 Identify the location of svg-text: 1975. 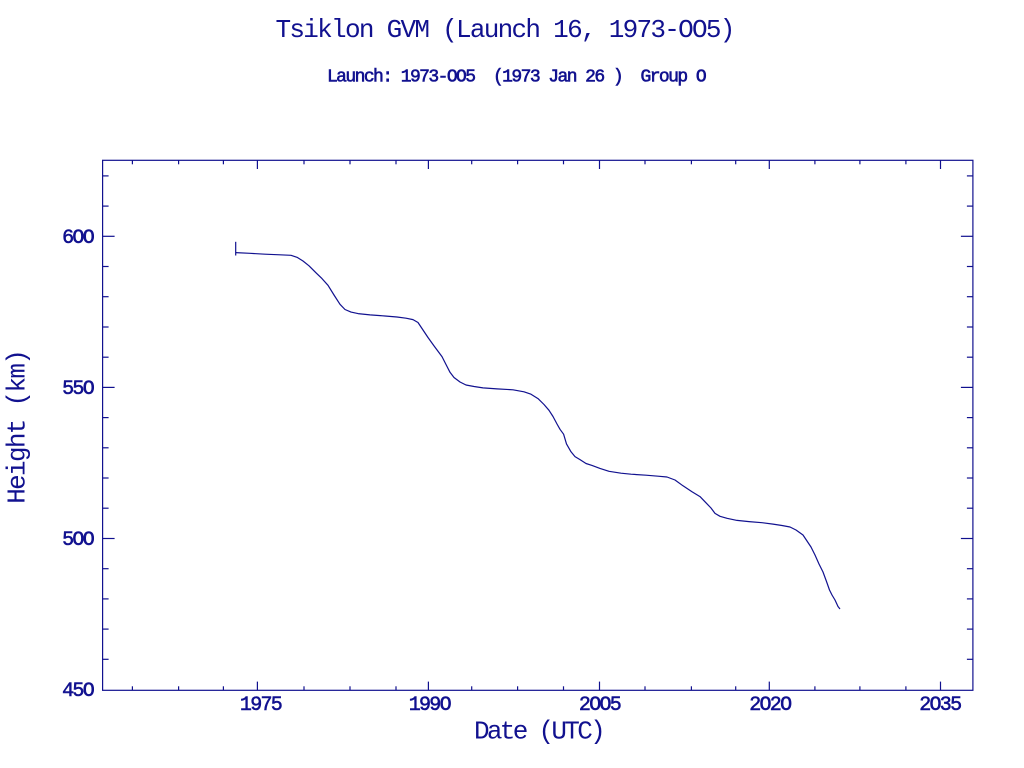
(261, 705).